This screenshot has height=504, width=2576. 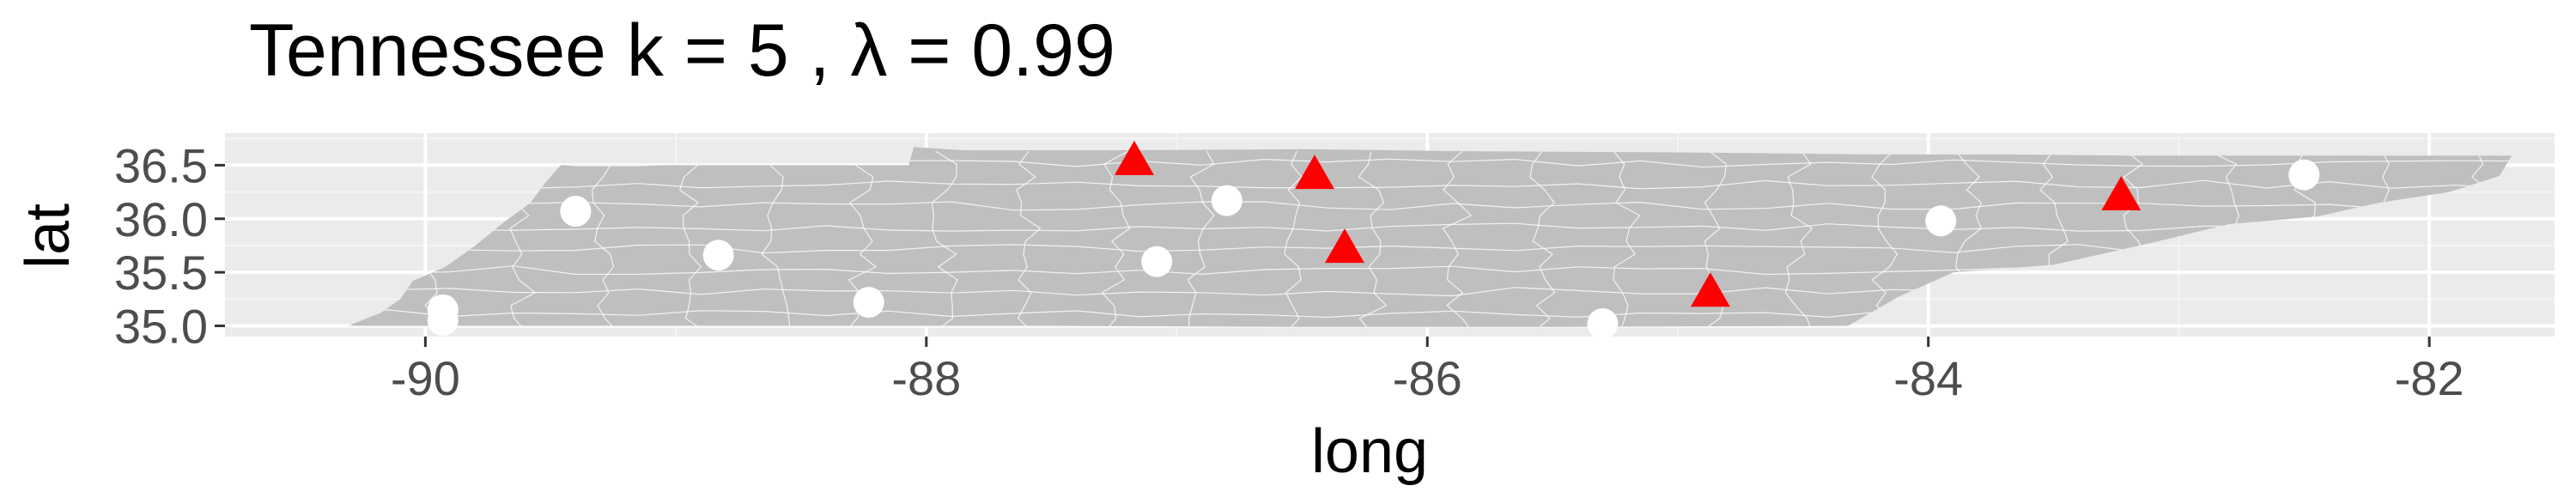 I want to click on x-axis-label: long, so click(x=1369, y=452).